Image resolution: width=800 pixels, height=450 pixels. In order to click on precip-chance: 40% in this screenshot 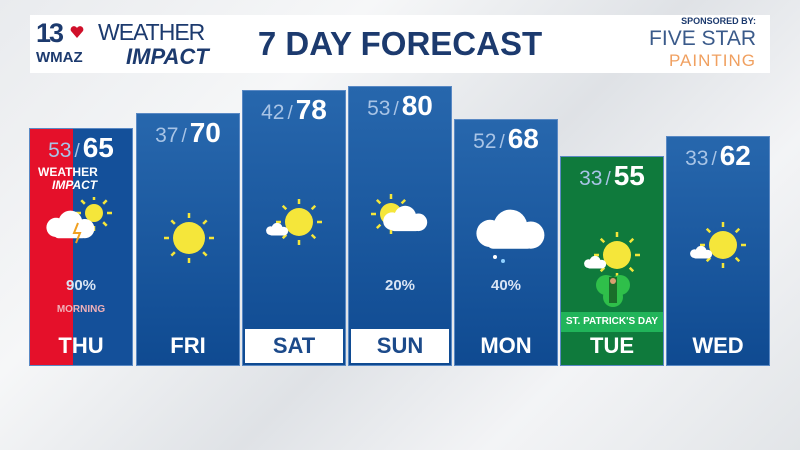, I will do `click(506, 285)`.